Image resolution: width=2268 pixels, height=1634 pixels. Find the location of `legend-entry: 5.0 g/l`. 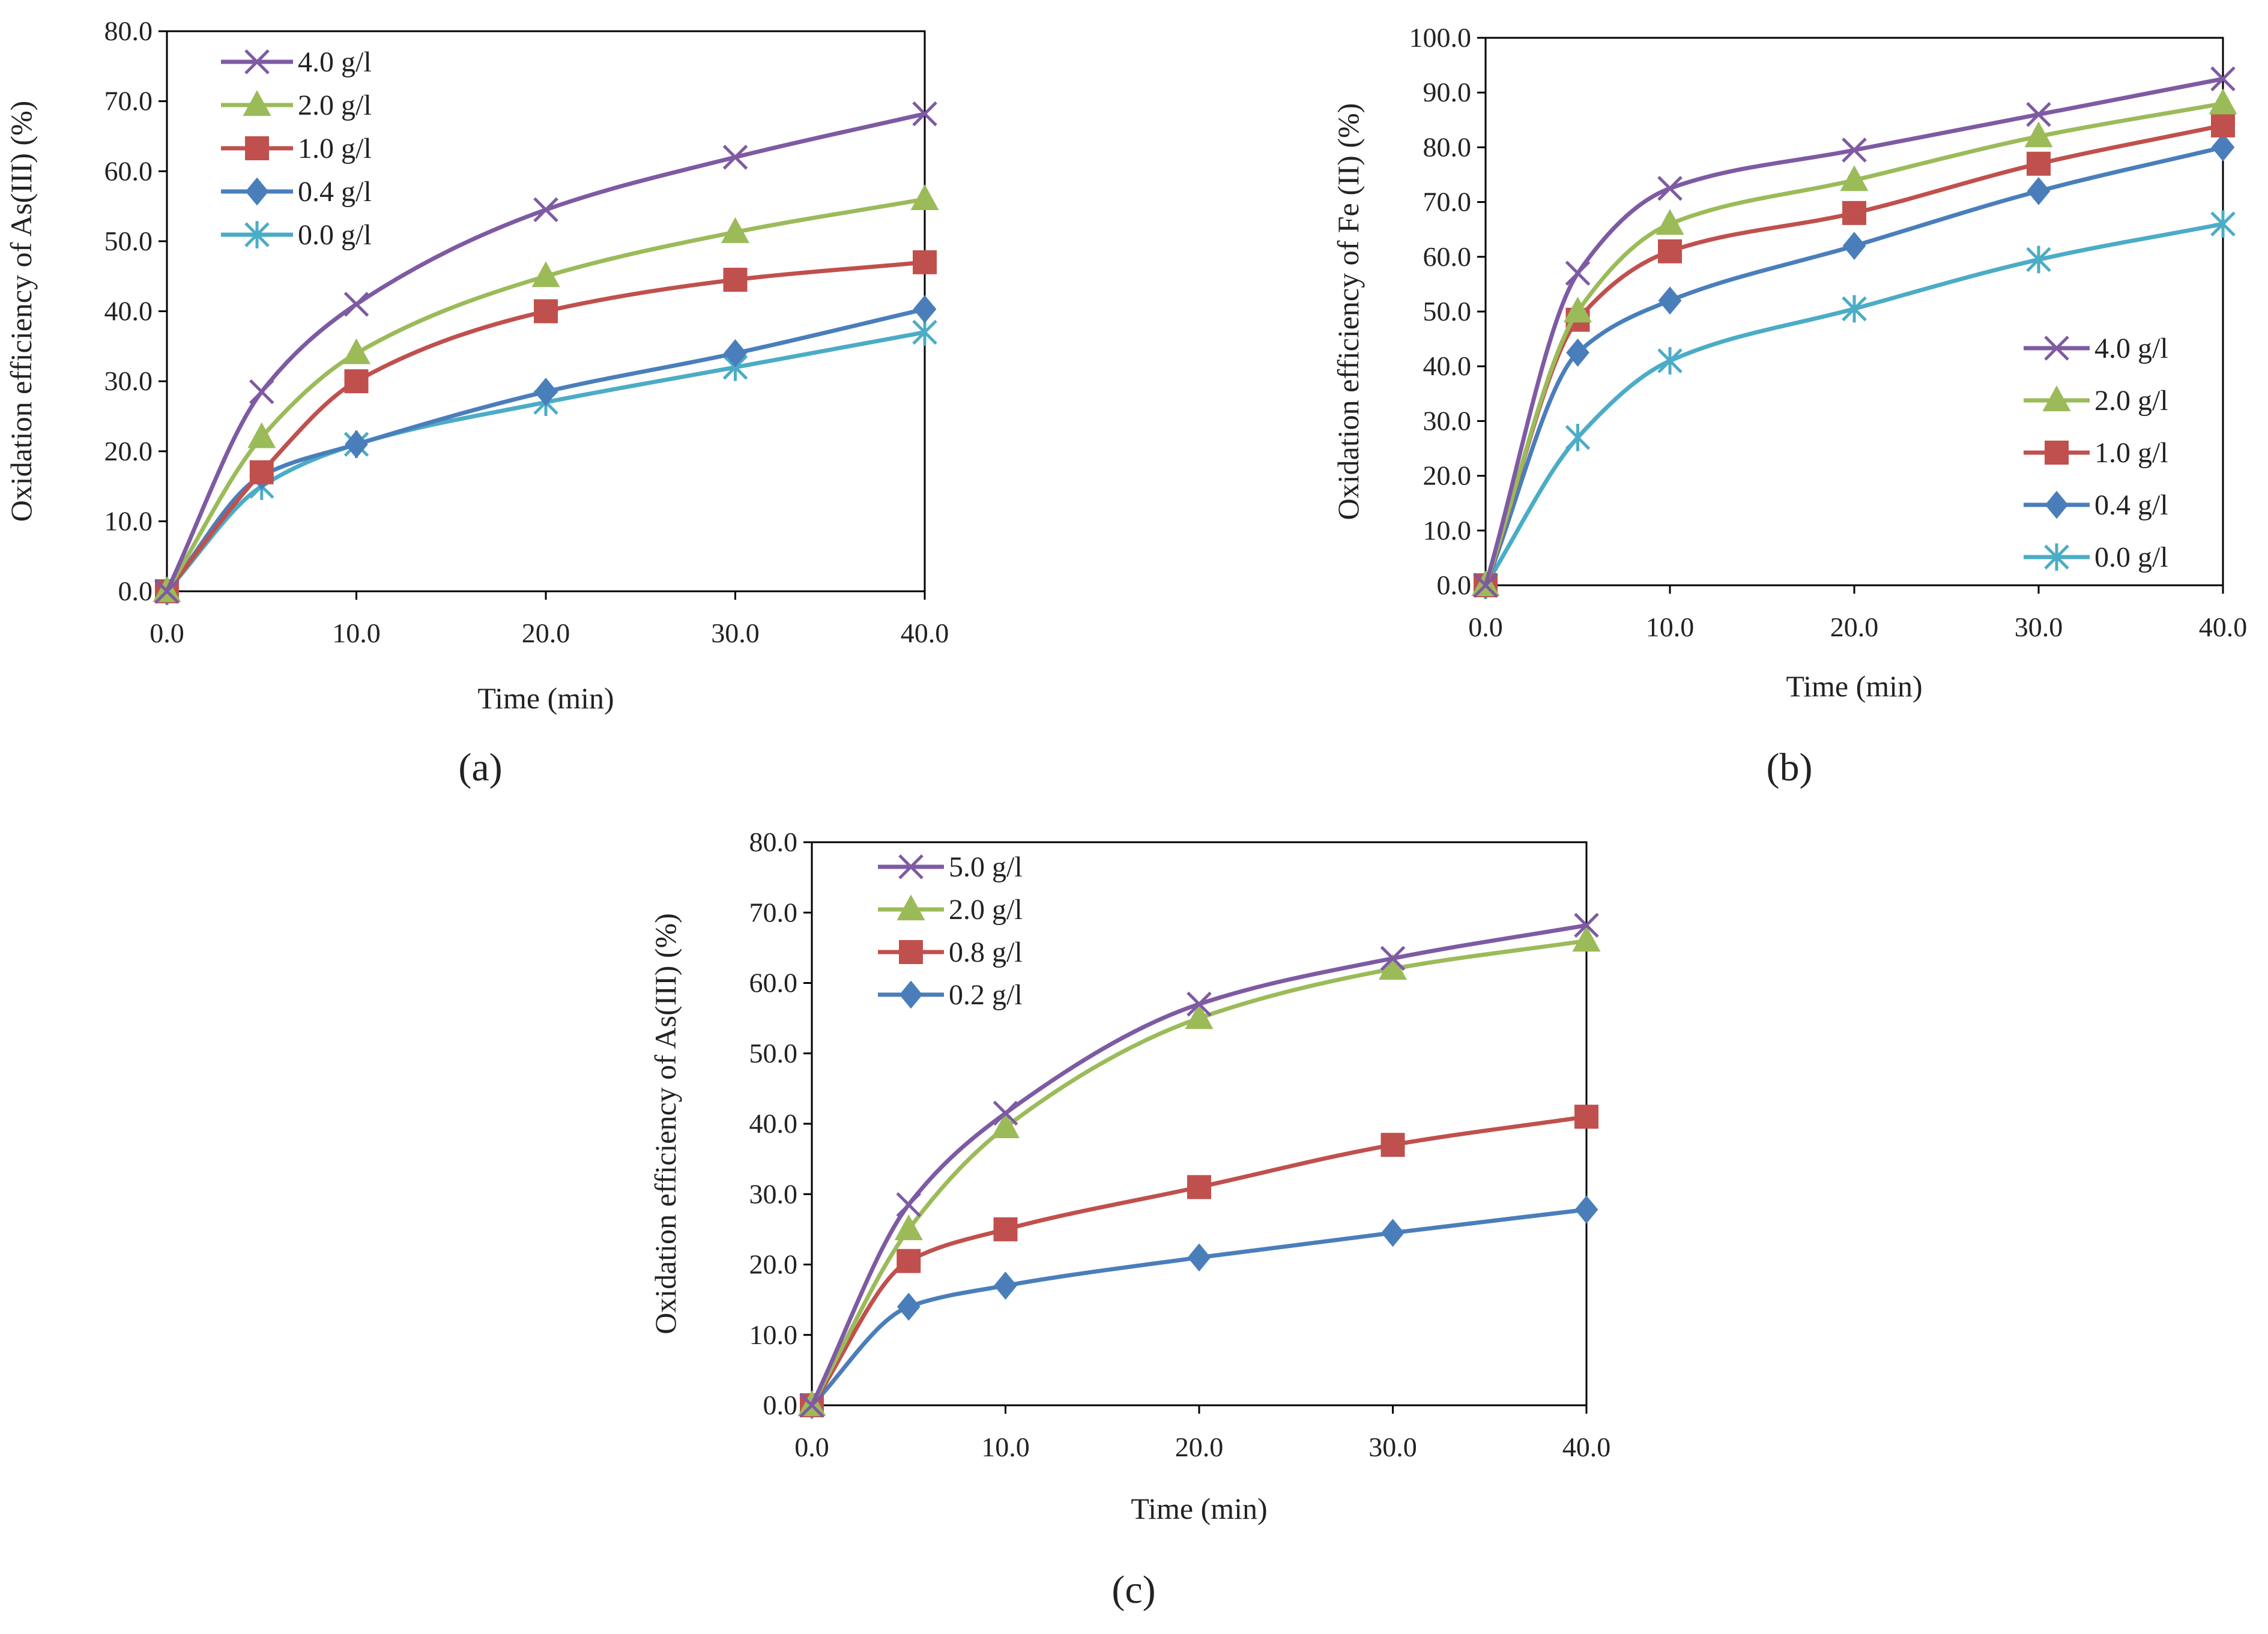

legend-entry: 5.0 g/l is located at coordinates (950, 867).